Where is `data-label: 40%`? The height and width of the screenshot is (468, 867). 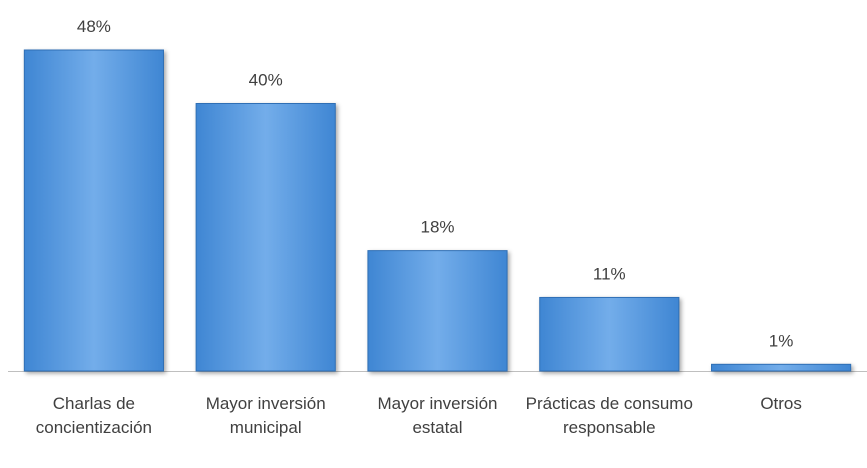 data-label: 40% is located at coordinates (266, 80).